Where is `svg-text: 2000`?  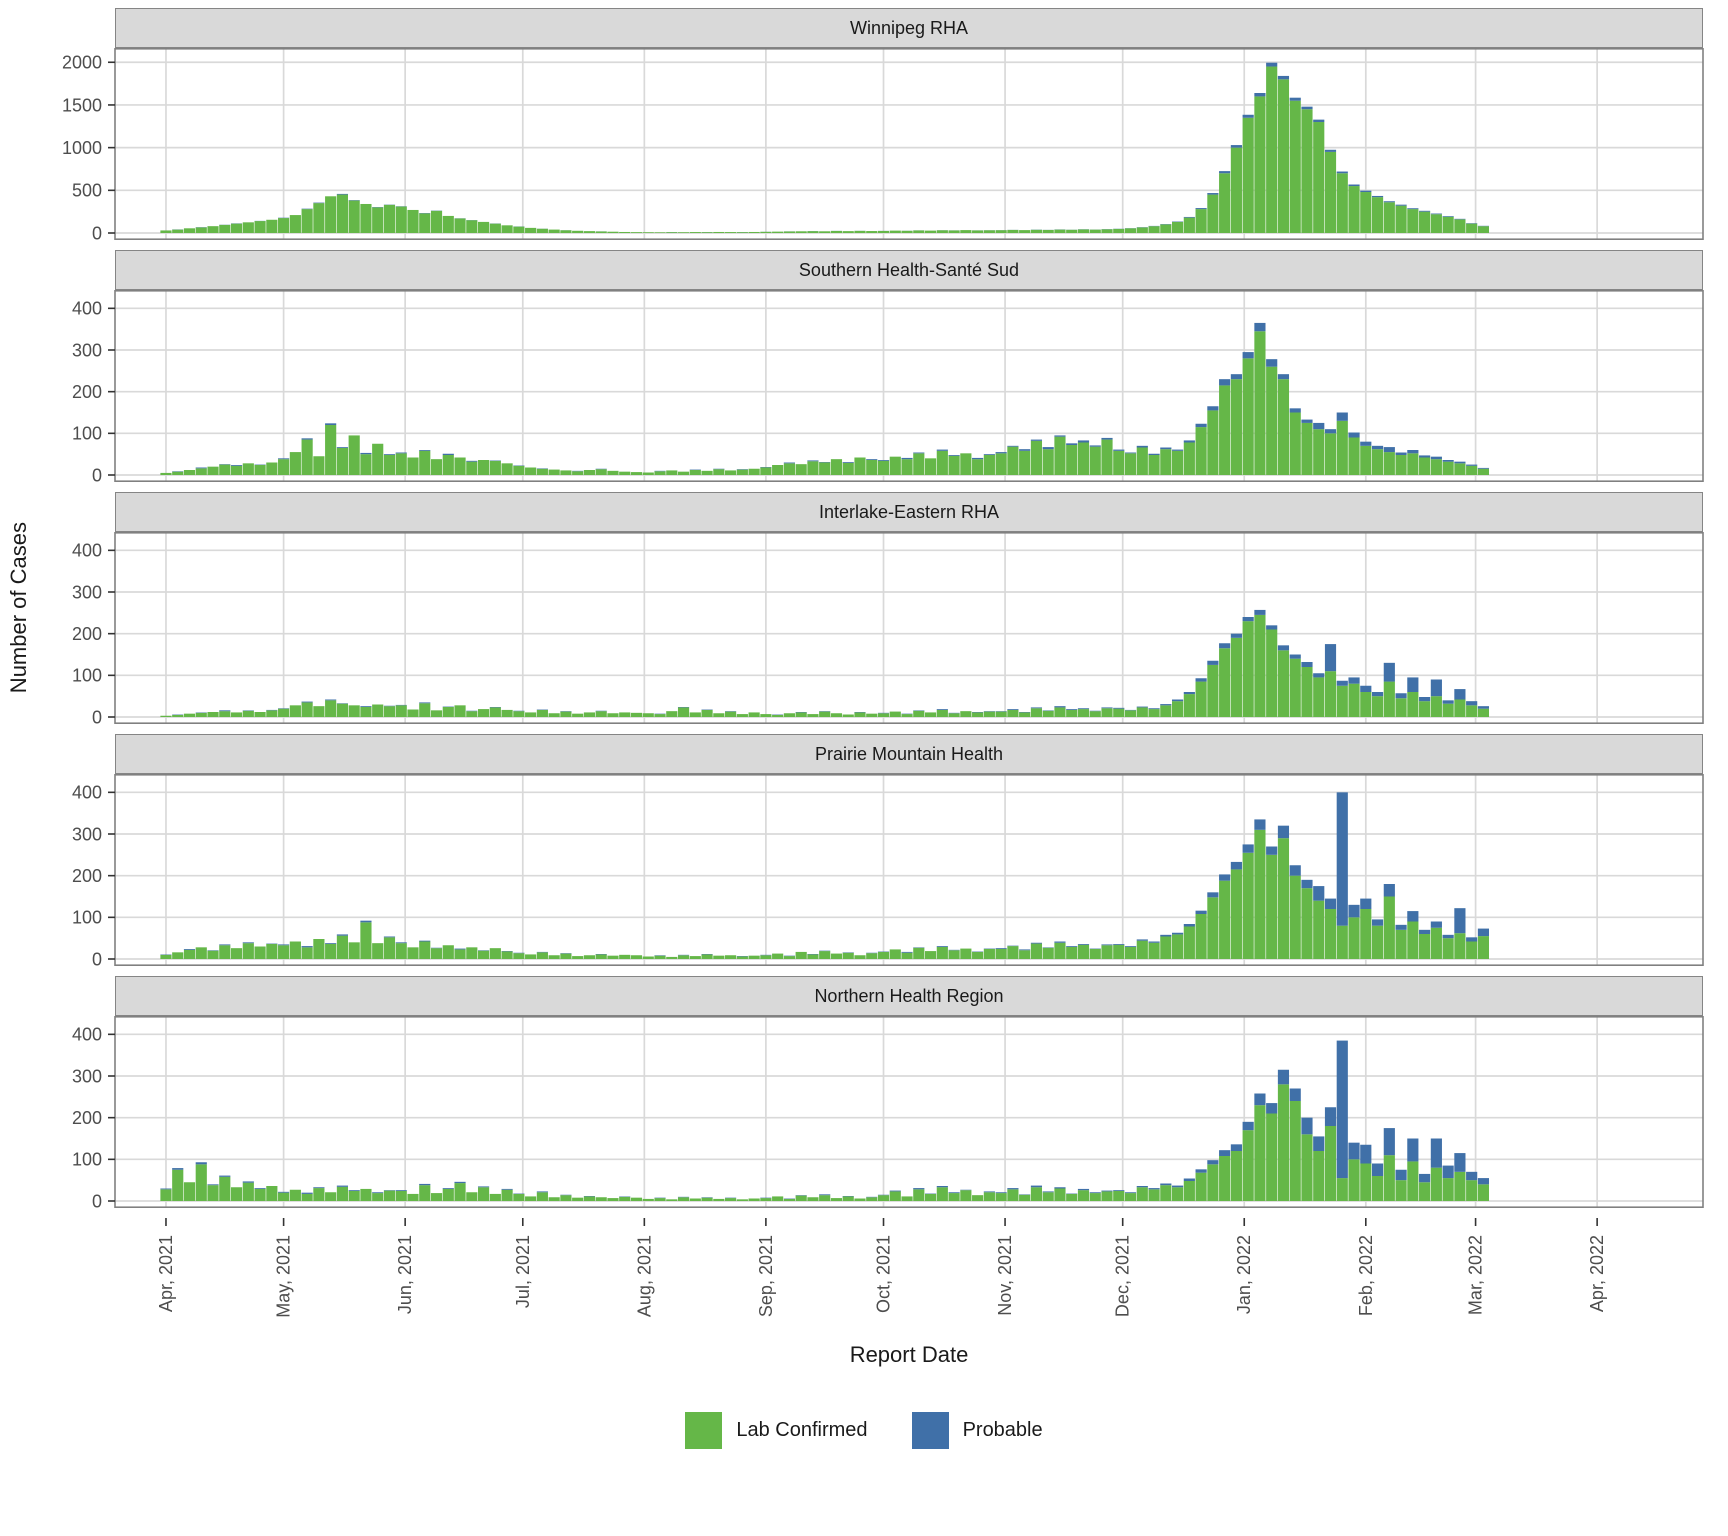
svg-text: 2000 is located at coordinates (82, 63).